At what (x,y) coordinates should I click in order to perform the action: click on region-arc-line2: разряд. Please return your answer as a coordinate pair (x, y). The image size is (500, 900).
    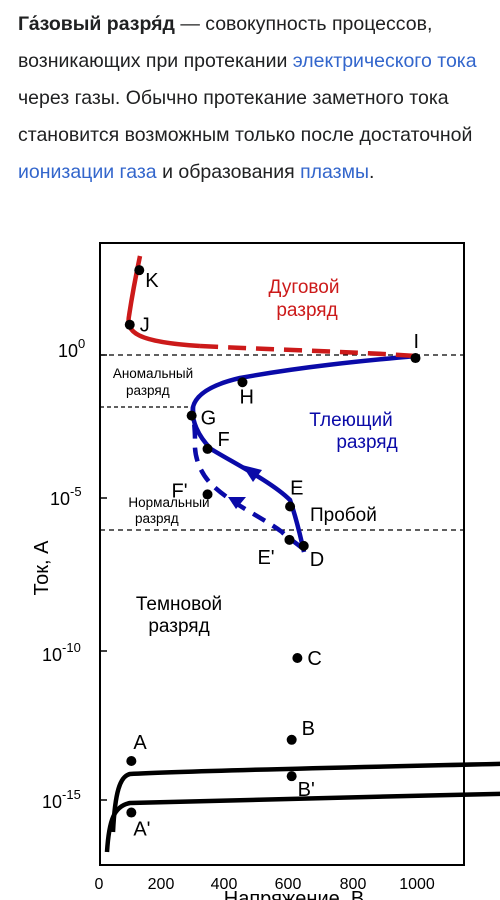
    Looking at the image, I should click on (306, 310).